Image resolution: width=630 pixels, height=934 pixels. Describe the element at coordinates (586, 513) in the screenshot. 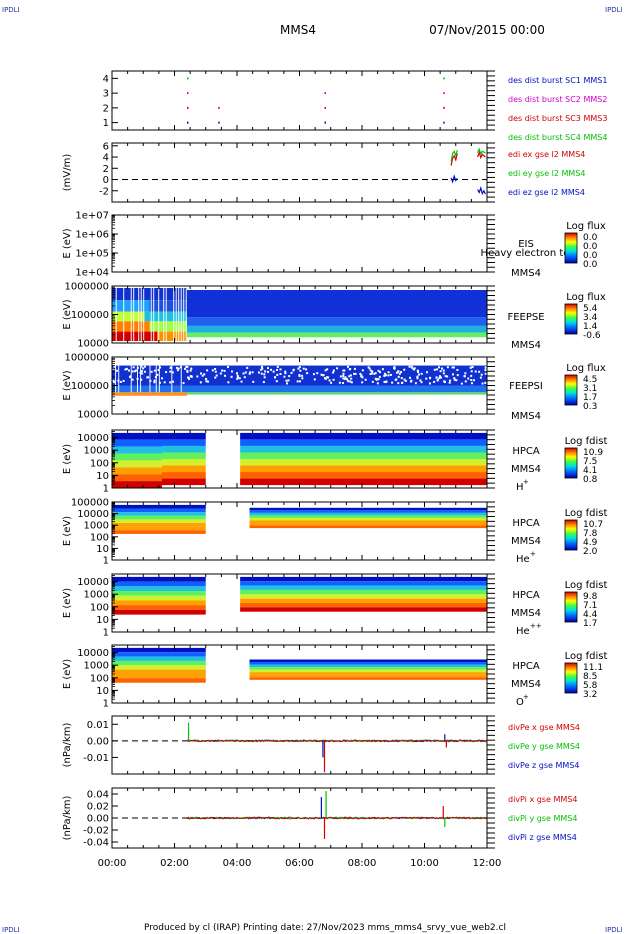

I see `colorbar-title: Log fdist` at that location.